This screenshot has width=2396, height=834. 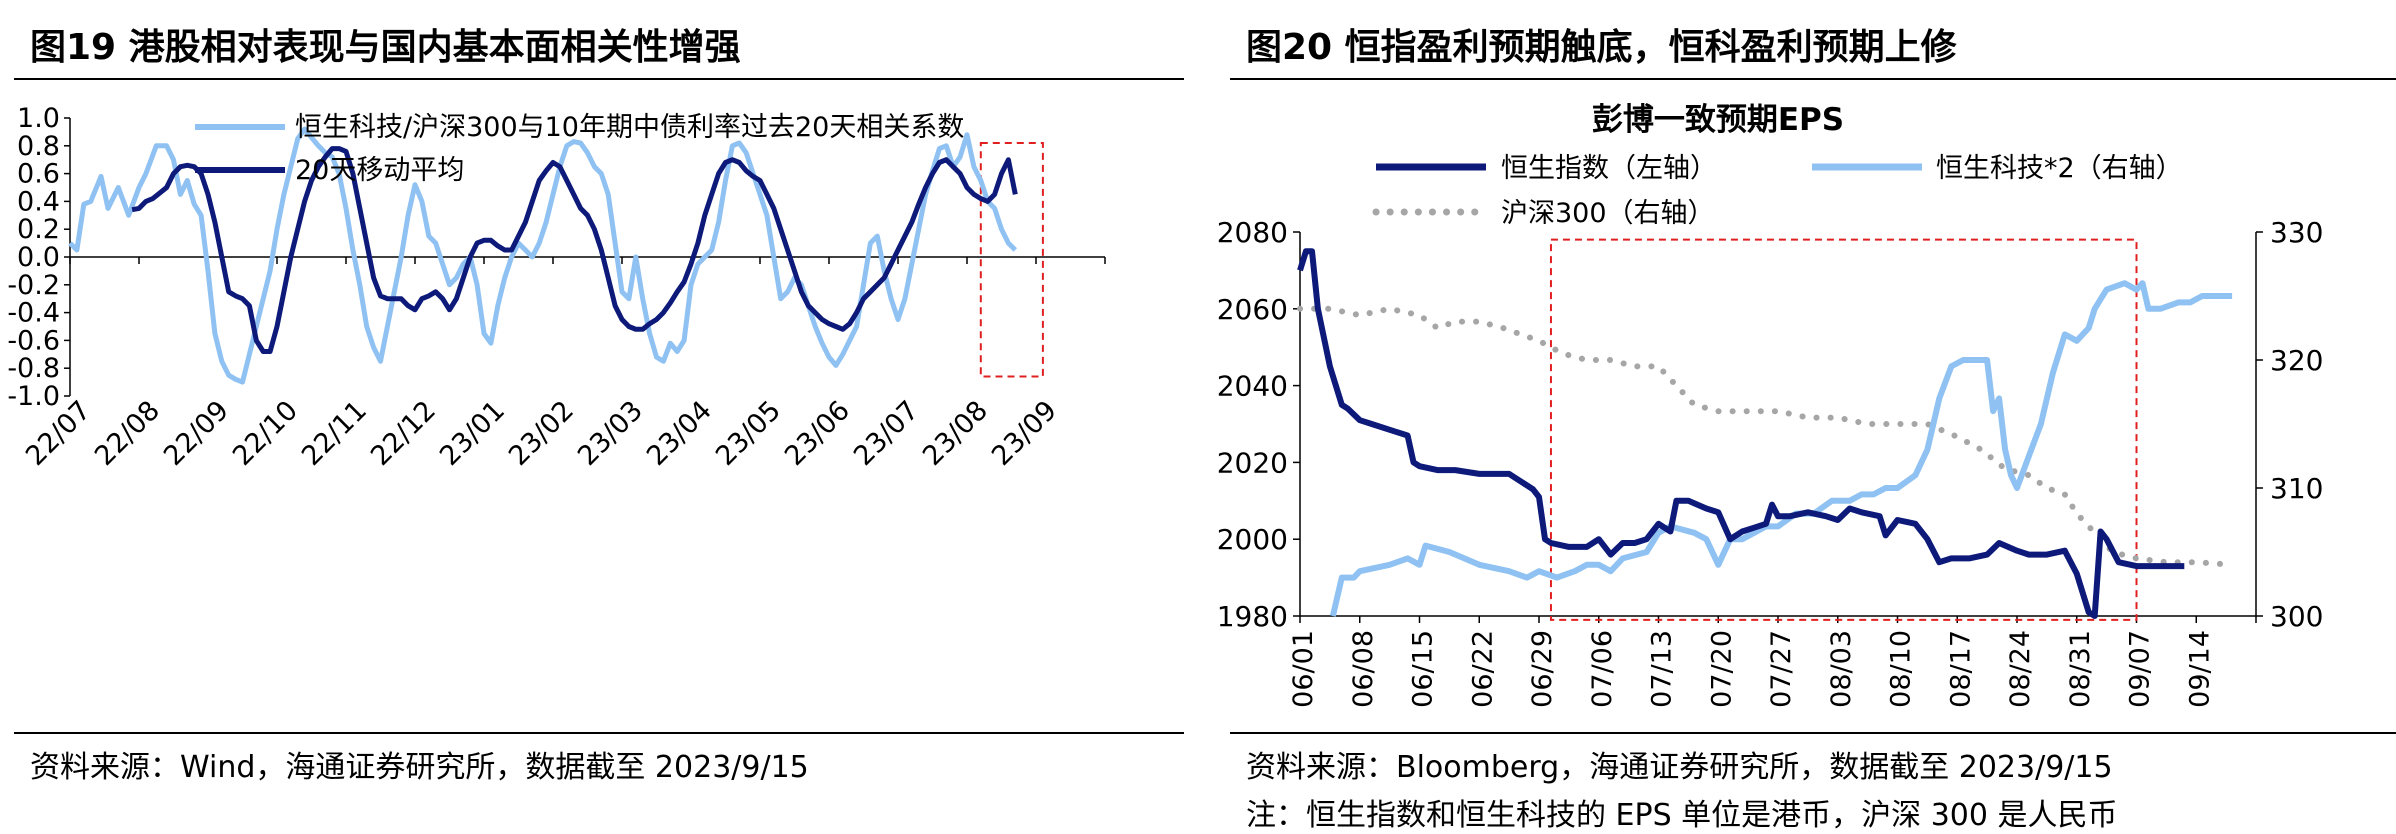 I want to click on left-y-tick-label: 2020, so click(x=1252, y=462).